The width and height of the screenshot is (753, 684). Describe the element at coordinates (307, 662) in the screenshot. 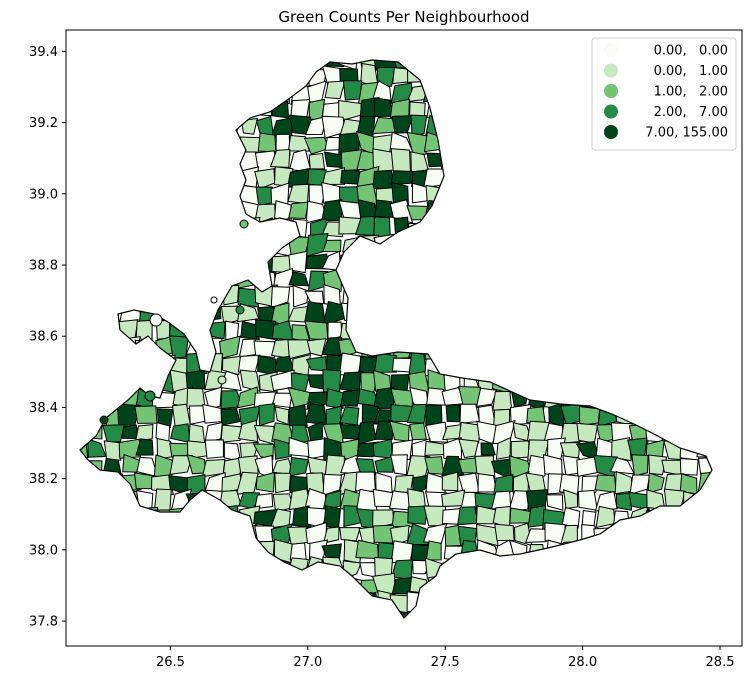

I see `x-tick-label: 27.0` at that location.